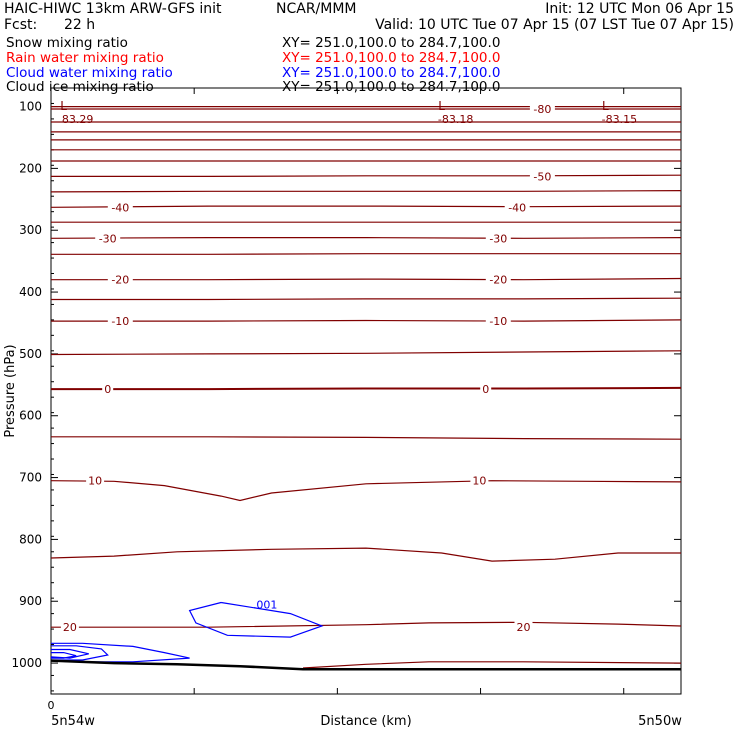 The image size is (740, 740). Describe the element at coordinates (391, 73) in the screenshot. I see `field-xy-cloud-water: XY= 251.0,100.0 to 284.7,100.0` at that location.